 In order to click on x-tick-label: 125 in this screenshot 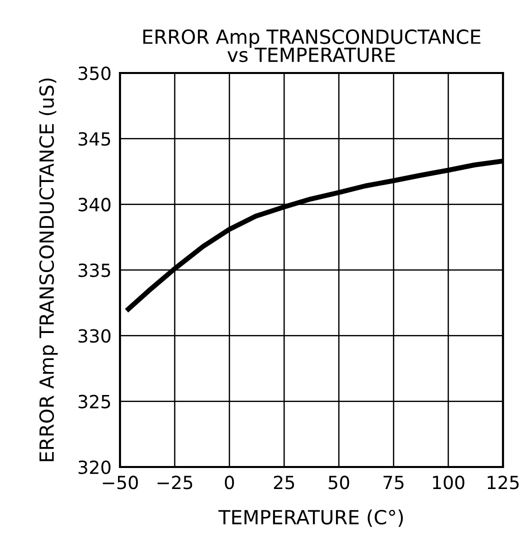, I will do `click(503, 483)`.